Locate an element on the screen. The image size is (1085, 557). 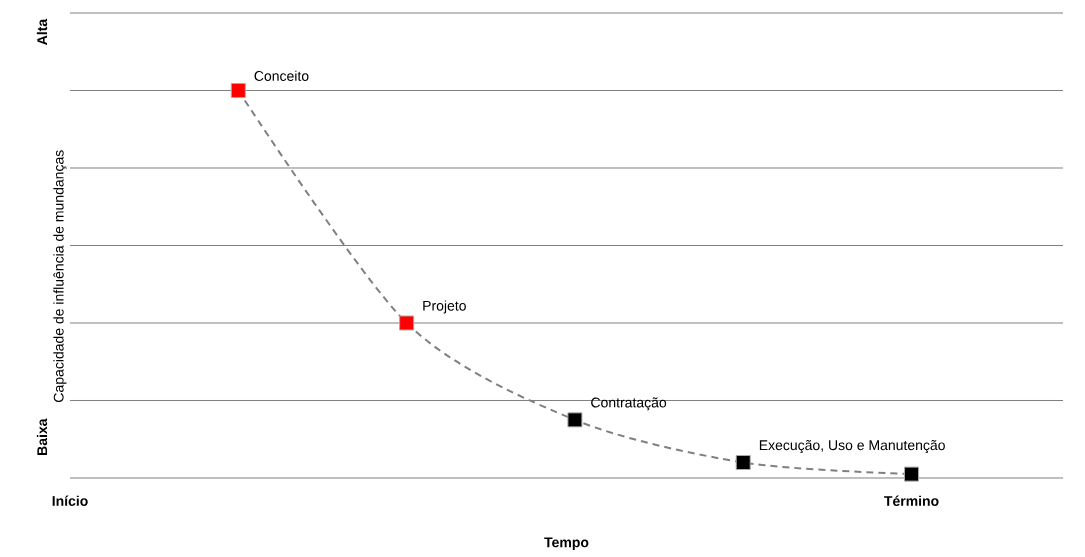
text: Conceito is located at coordinates (281, 75).